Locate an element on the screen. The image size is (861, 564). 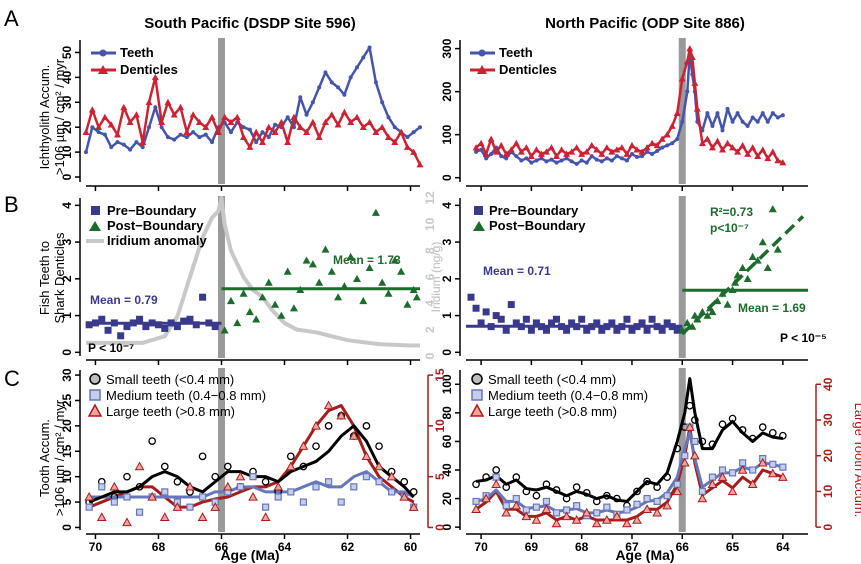
legend-denticles-label-right: Denticles is located at coordinates (528, 69).